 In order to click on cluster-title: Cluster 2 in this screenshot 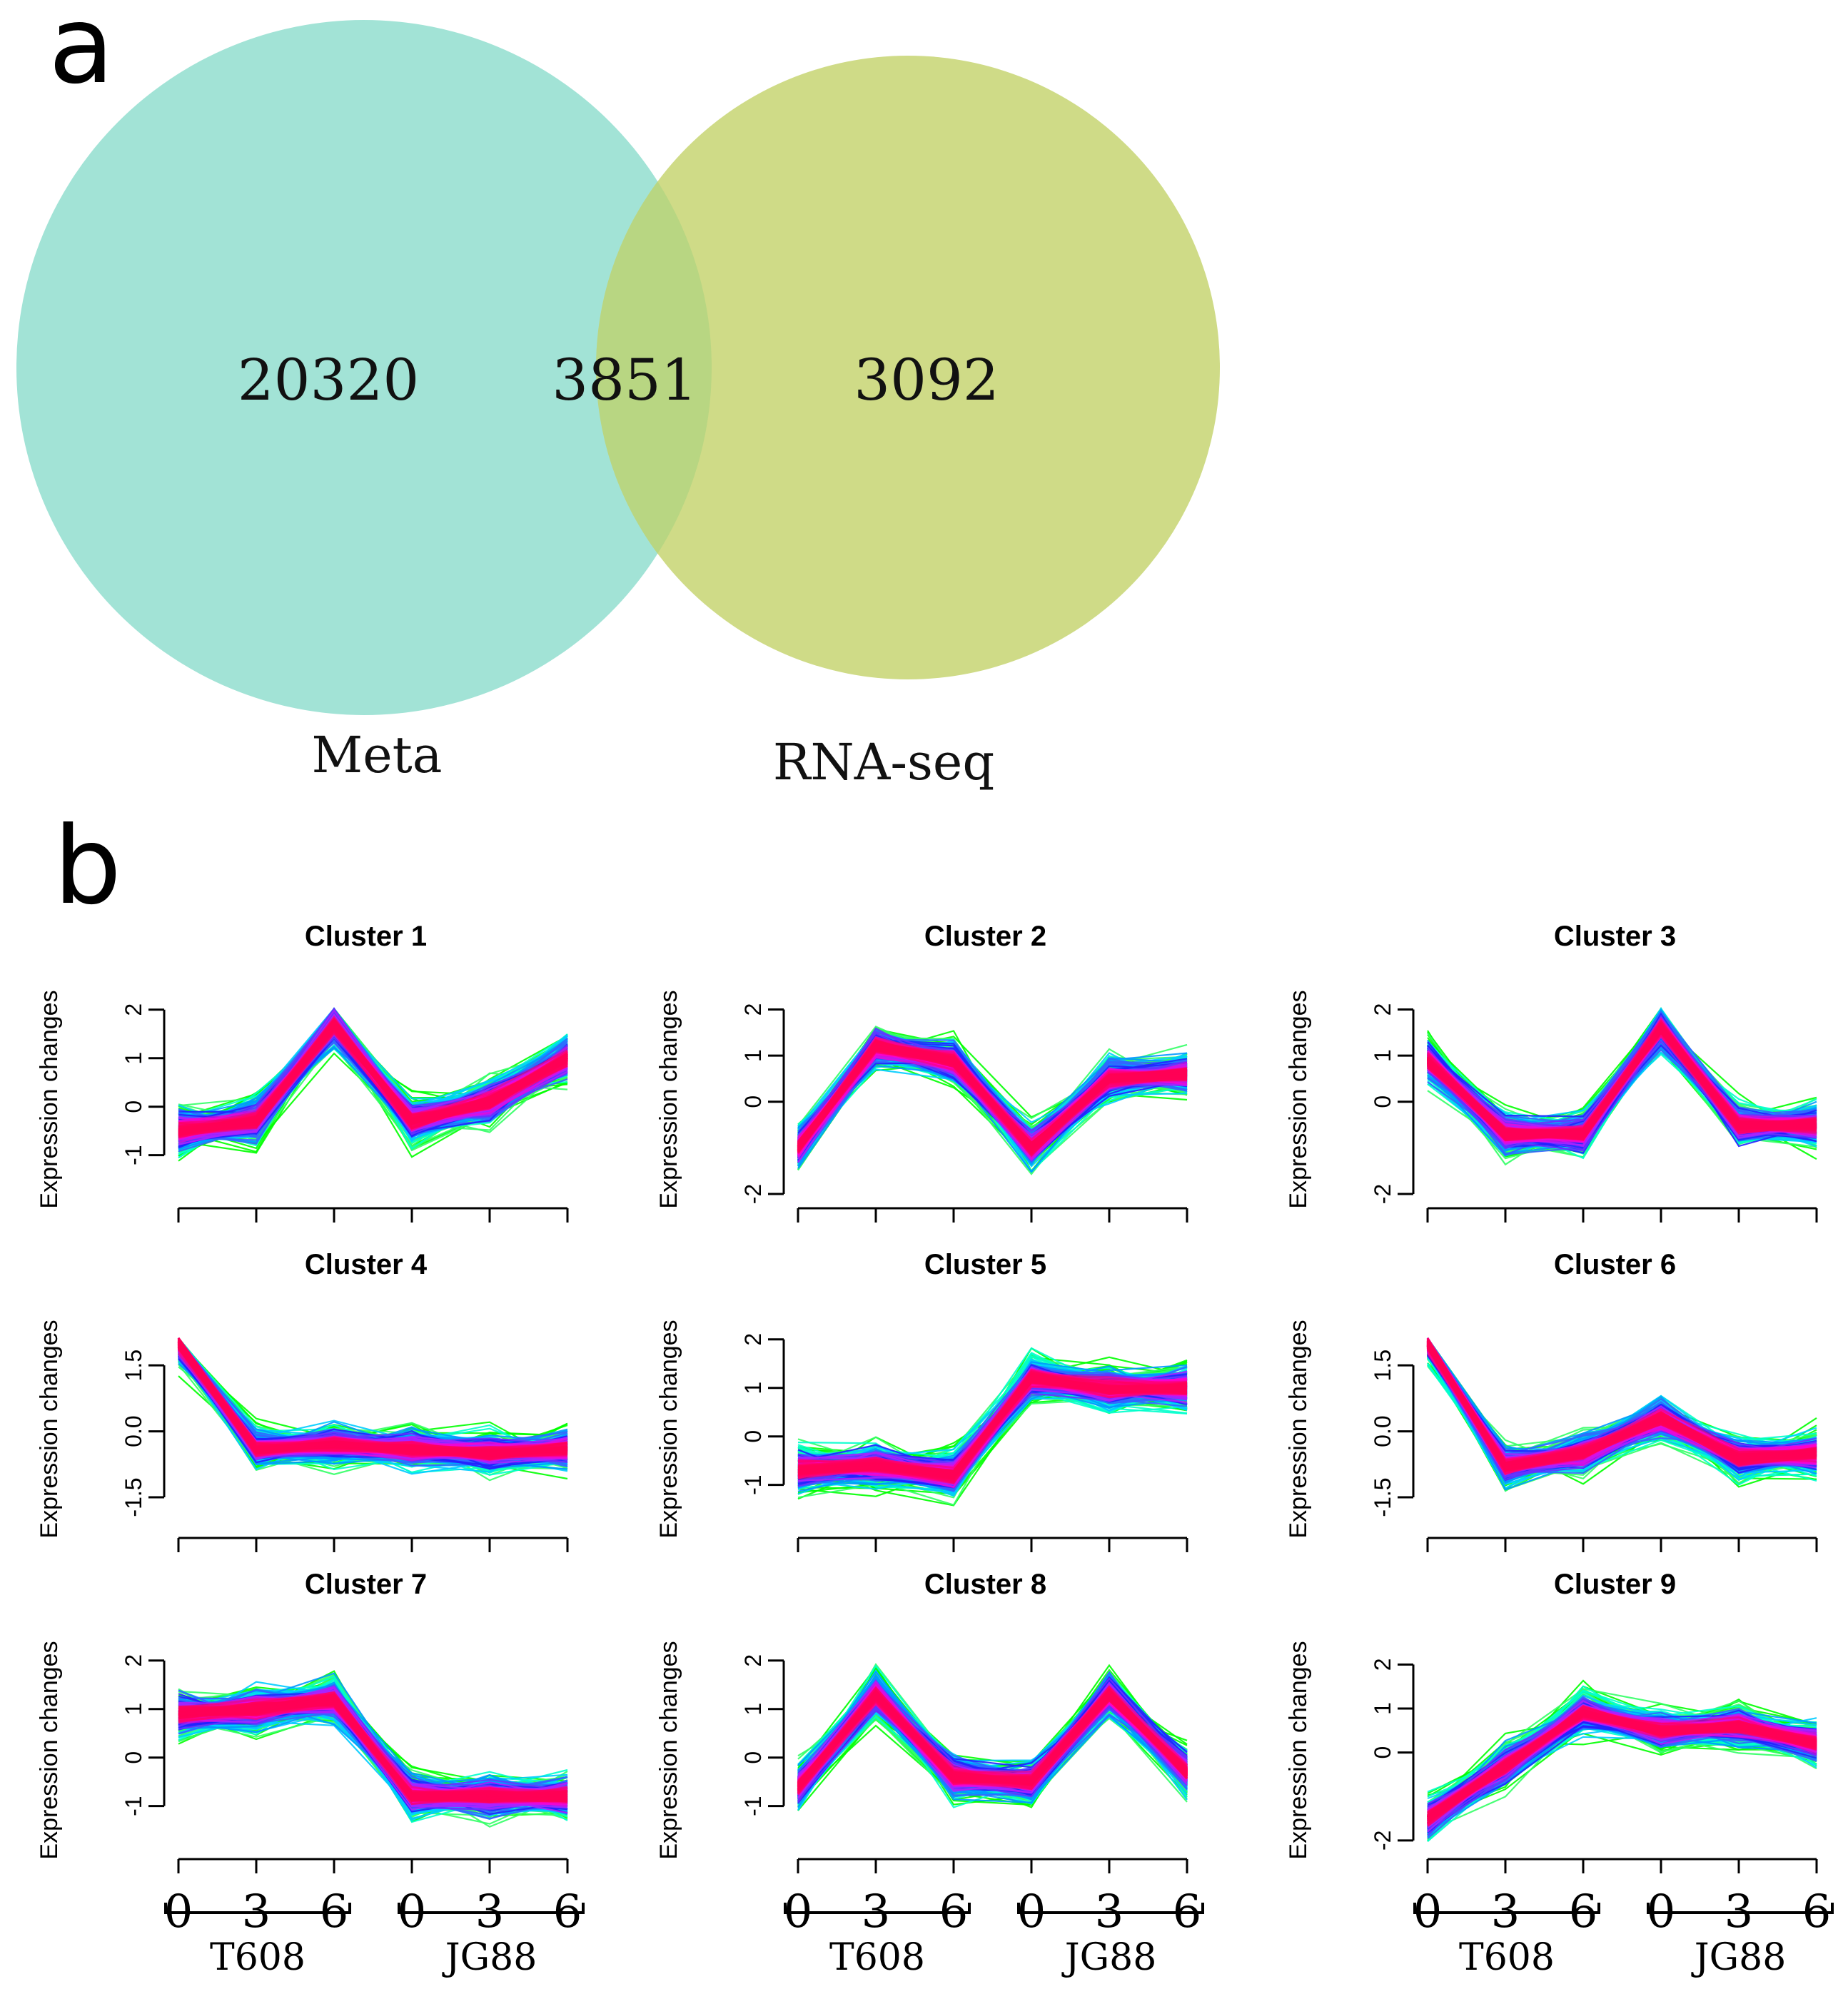, I will do `click(985, 936)`.